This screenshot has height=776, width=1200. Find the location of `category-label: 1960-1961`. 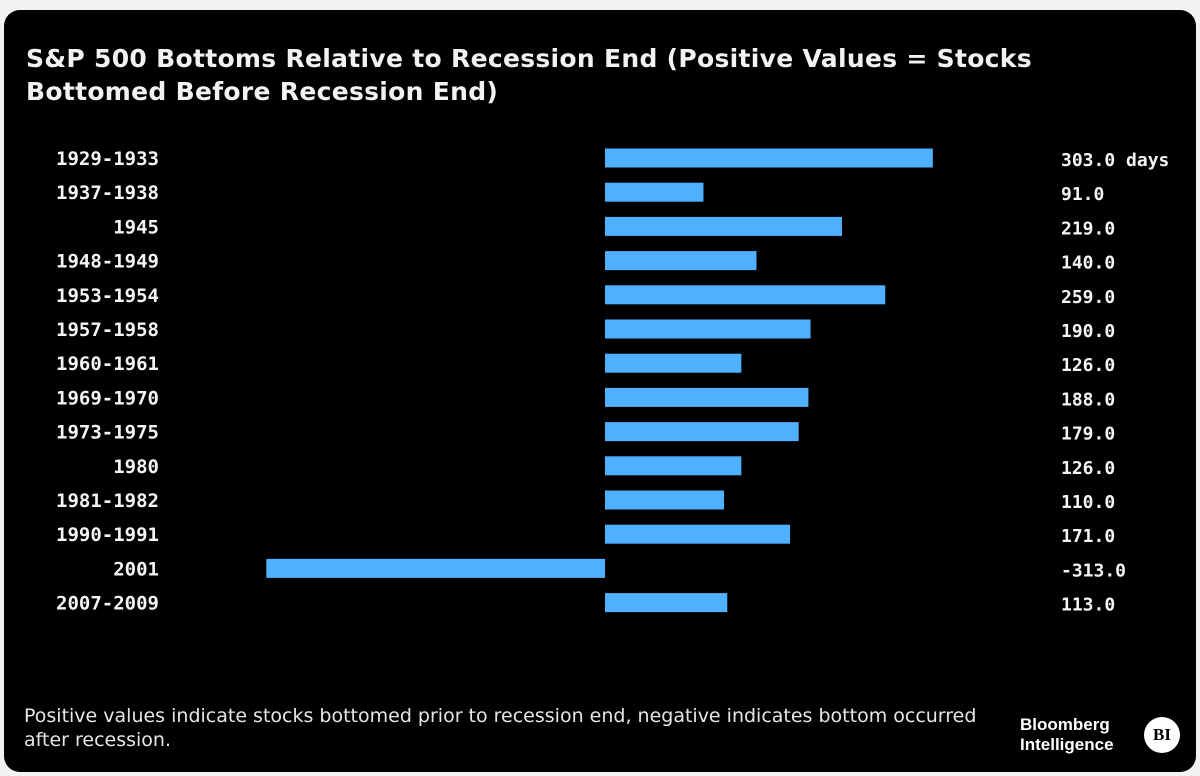

category-label: 1960-1961 is located at coordinates (107, 364).